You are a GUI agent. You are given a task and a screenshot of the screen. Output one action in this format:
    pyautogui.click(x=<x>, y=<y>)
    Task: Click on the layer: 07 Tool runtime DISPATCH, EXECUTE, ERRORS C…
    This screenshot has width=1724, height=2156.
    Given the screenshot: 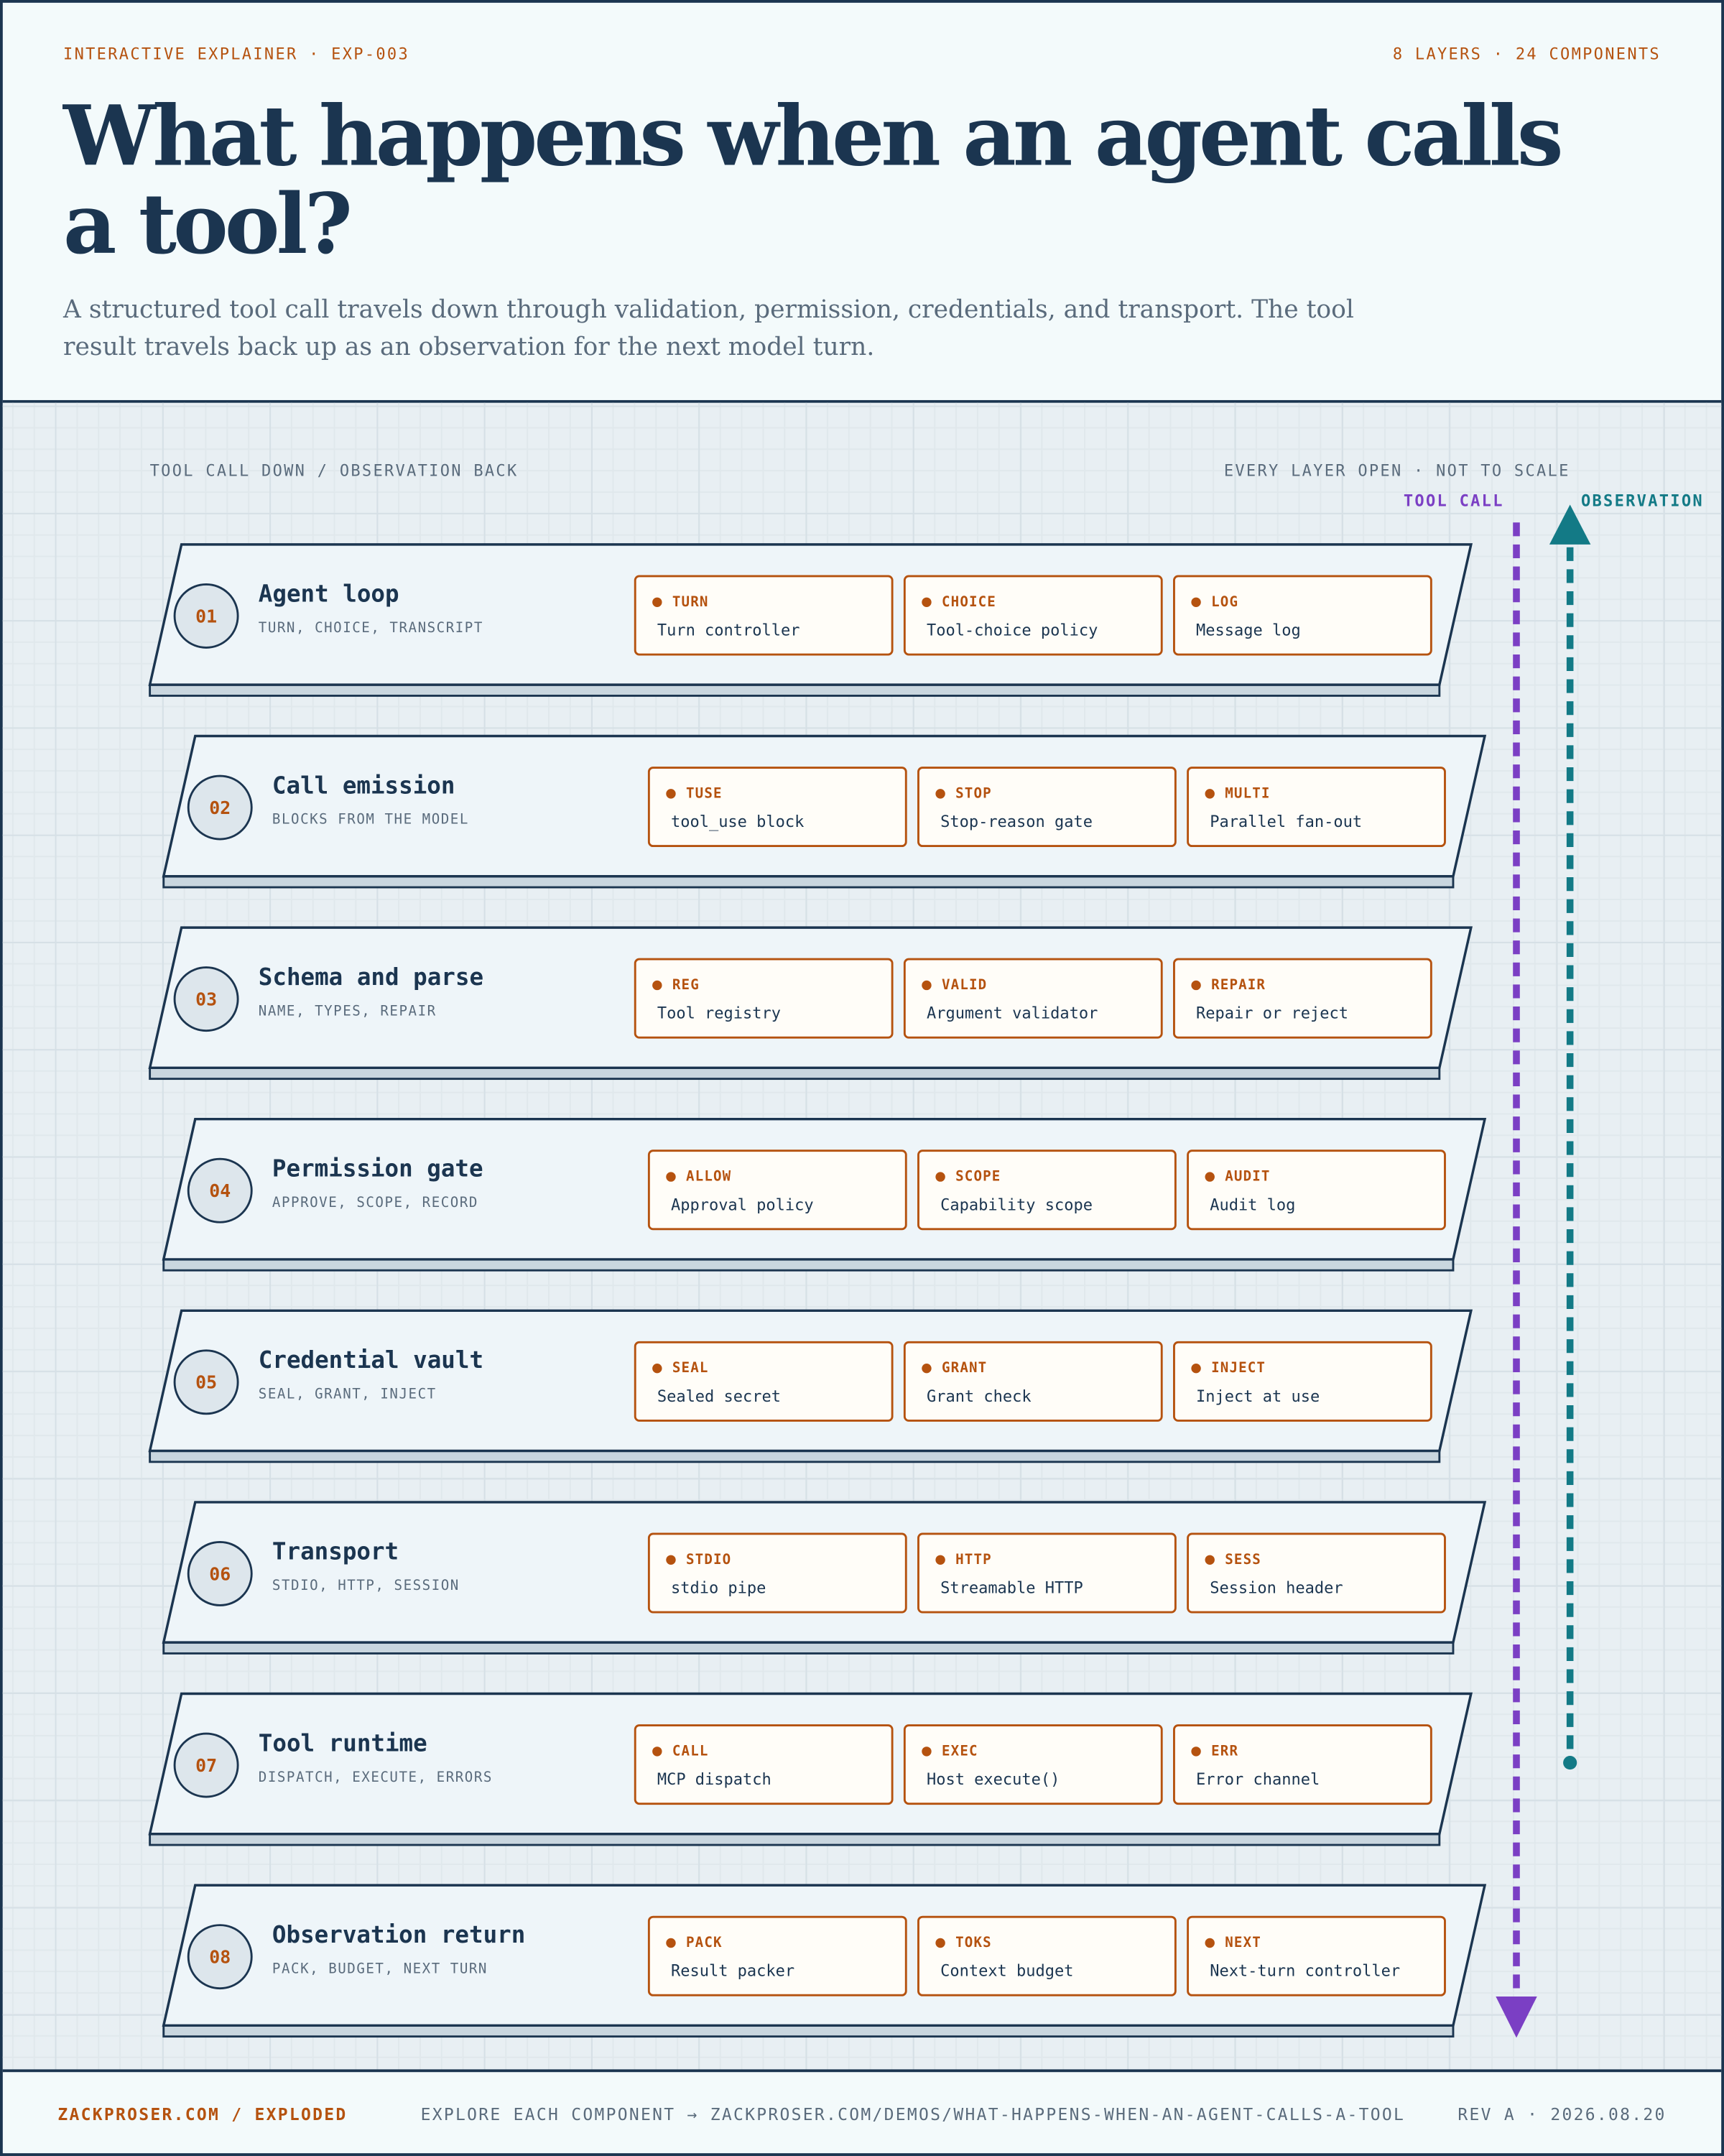 What is the action you would take?
    pyautogui.click(x=810, y=1769)
    